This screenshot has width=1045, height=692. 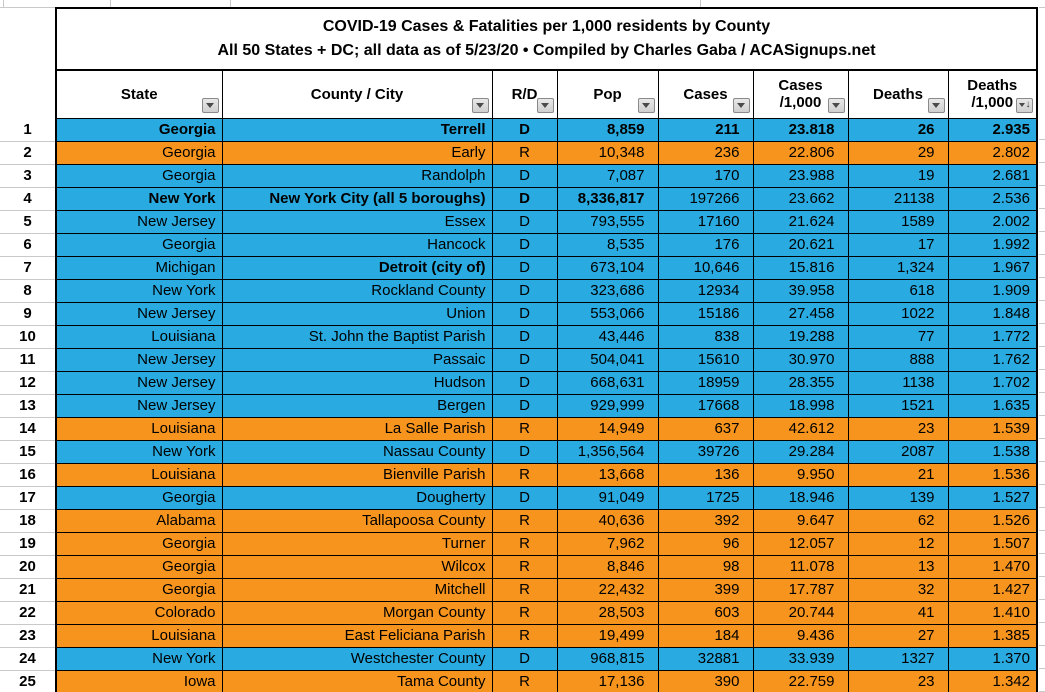 What do you see at coordinates (28, 153) in the screenshot?
I see `row-number: 2` at bounding box center [28, 153].